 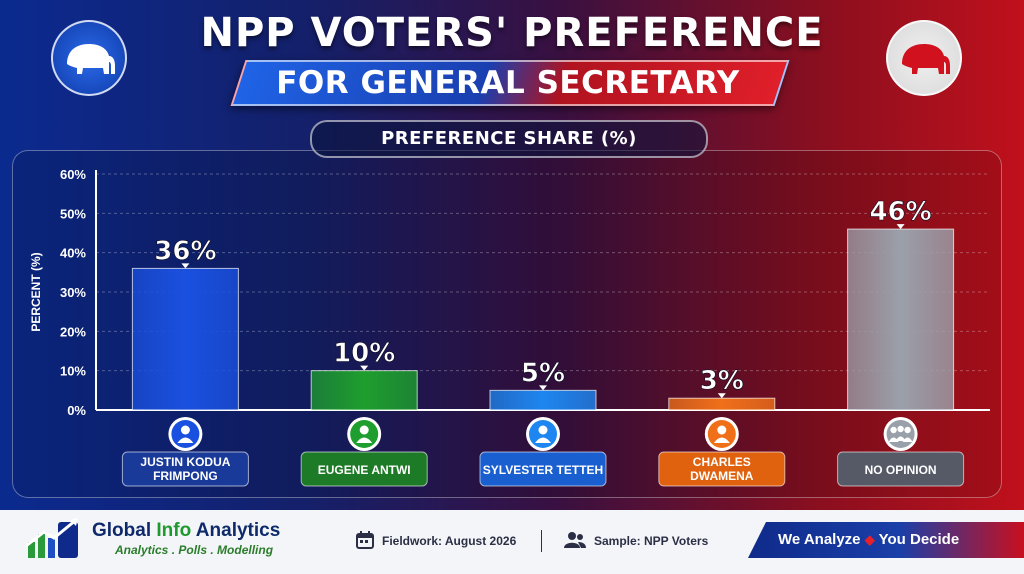 What do you see at coordinates (185, 251) in the screenshot?
I see `data-label: 36%` at bounding box center [185, 251].